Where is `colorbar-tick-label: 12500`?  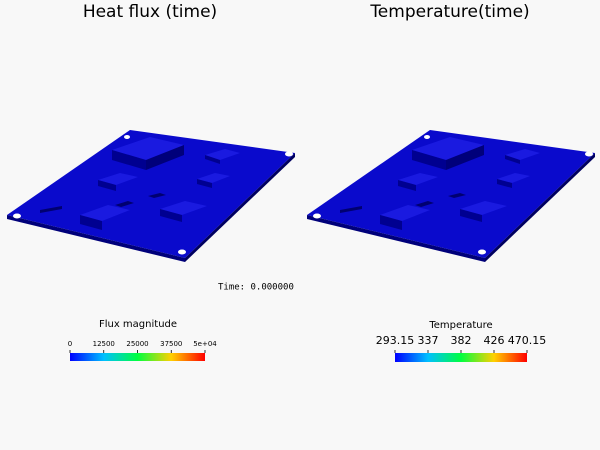 colorbar-tick-label: 12500 is located at coordinates (104, 344).